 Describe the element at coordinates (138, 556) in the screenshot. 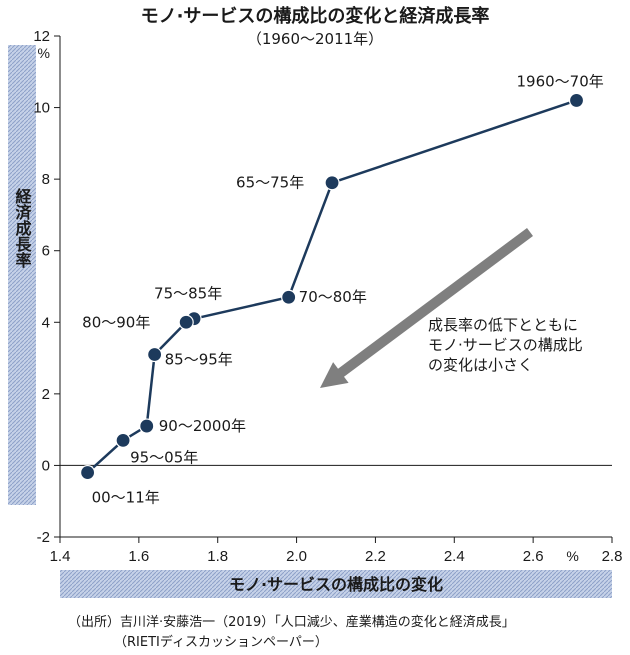

I see `x-tick-label: 1.6` at that location.